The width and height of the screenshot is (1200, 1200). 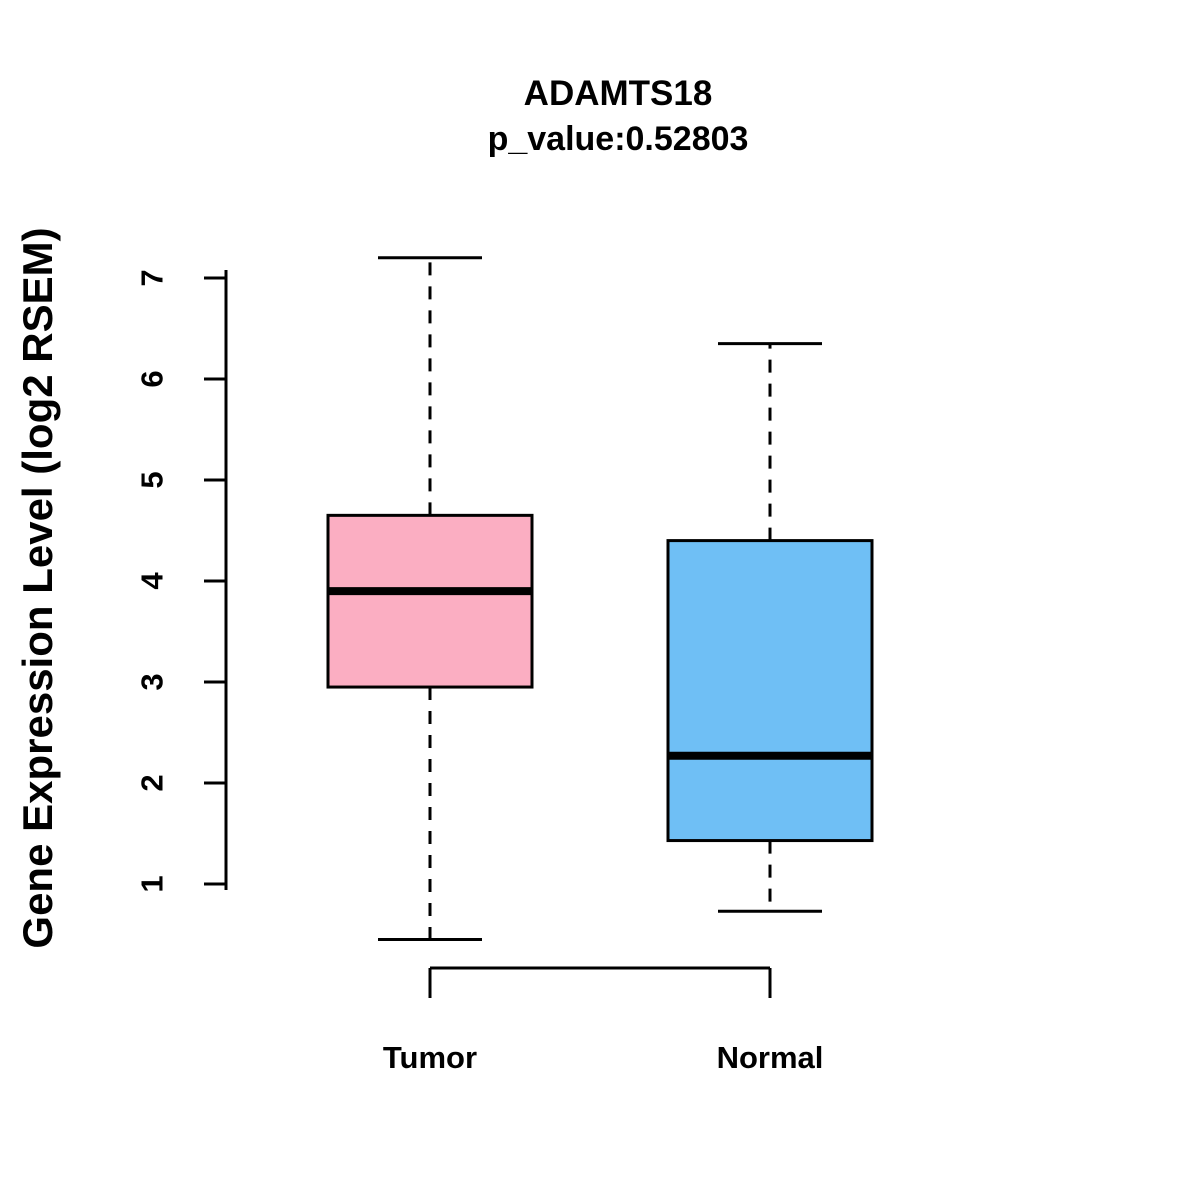 What do you see at coordinates (152, 681) in the screenshot?
I see `y-tick-label: 3` at bounding box center [152, 681].